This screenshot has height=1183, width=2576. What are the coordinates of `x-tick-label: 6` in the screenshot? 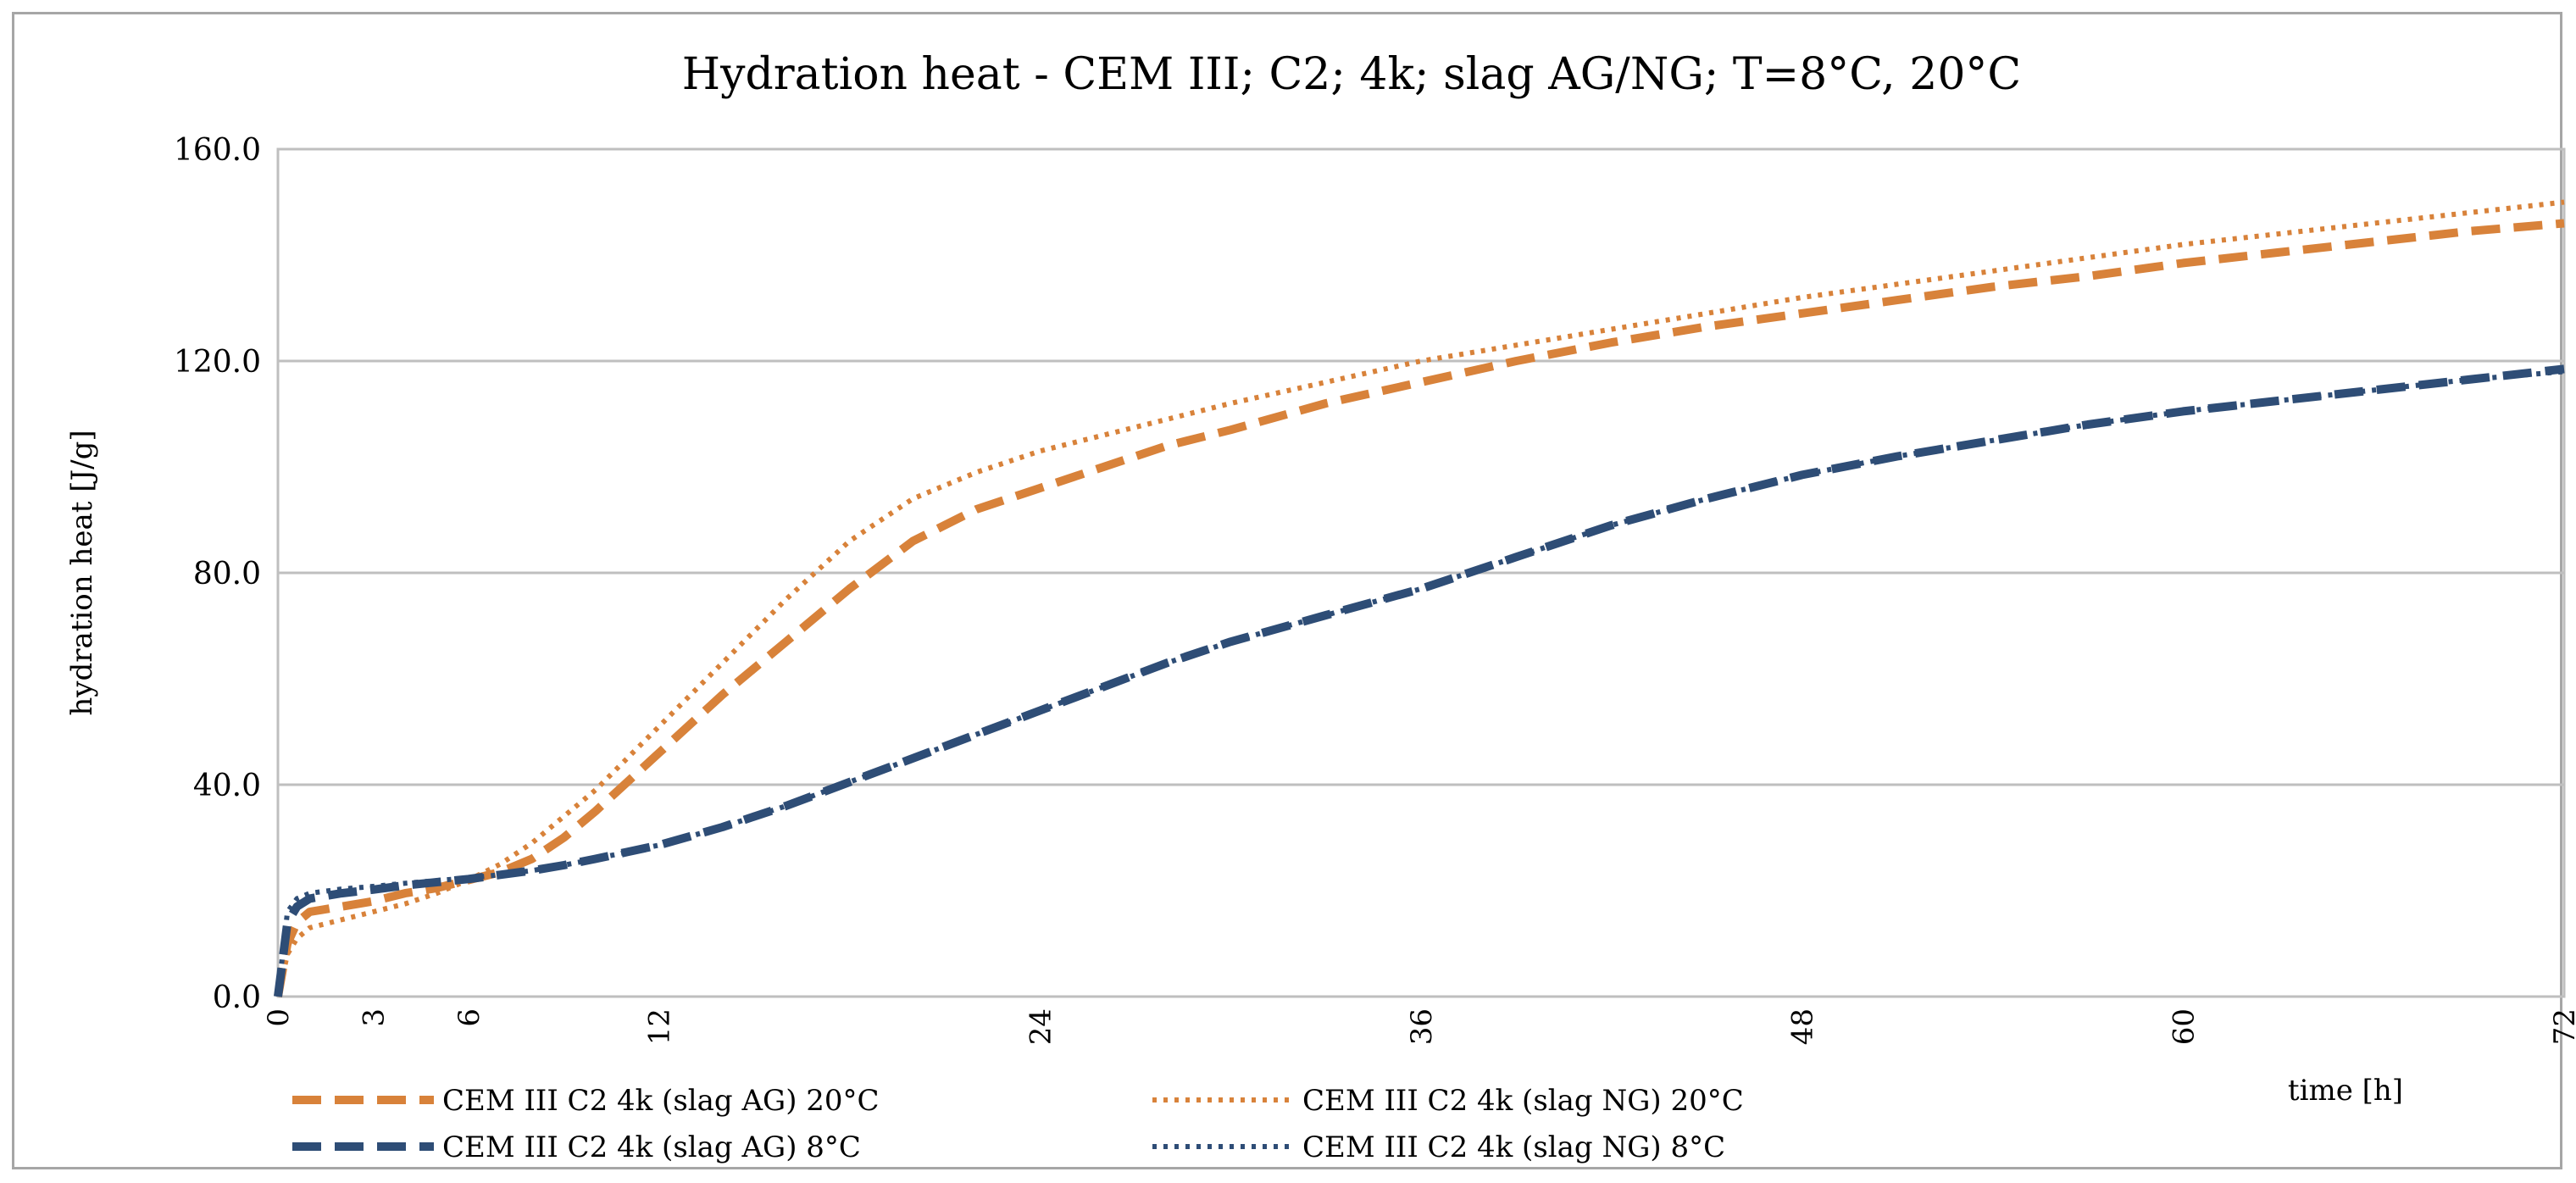 It's located at (469, 1018).